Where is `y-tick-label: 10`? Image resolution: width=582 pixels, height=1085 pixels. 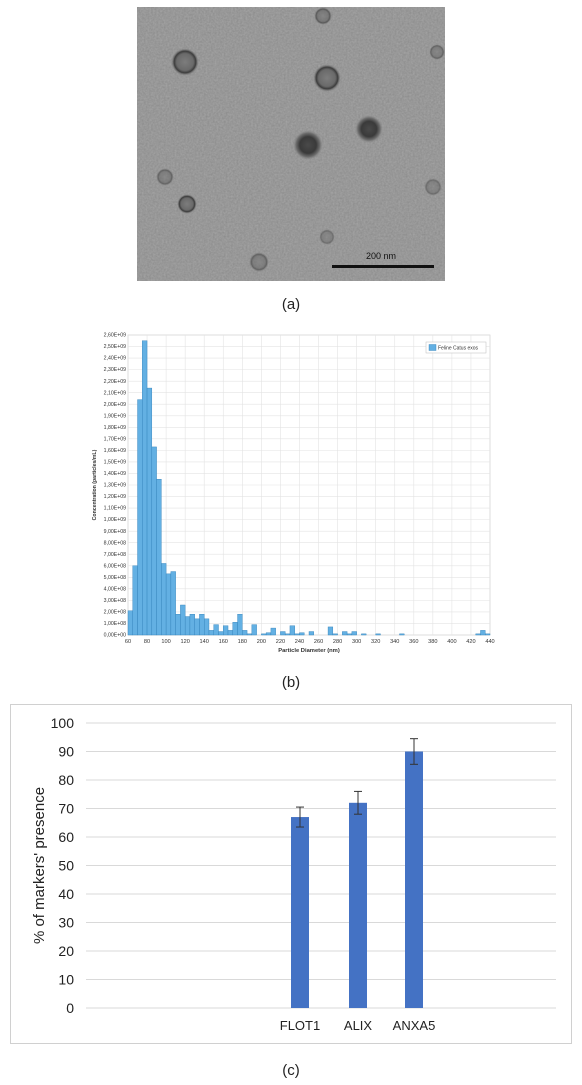 y-tick-label: 10 is located at coordinates (66, 980).